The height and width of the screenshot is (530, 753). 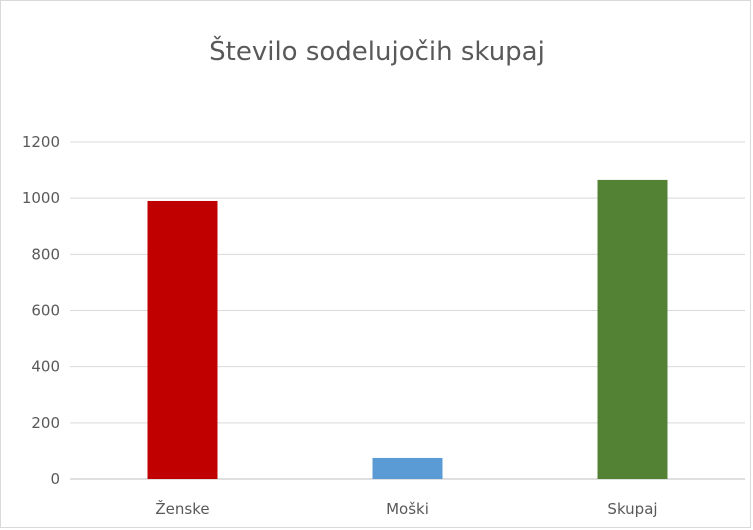 What do you see at coordinates (45, 311) in the screenshot?
I see `y-tick-label: 600` at bounding box center [45, 311].